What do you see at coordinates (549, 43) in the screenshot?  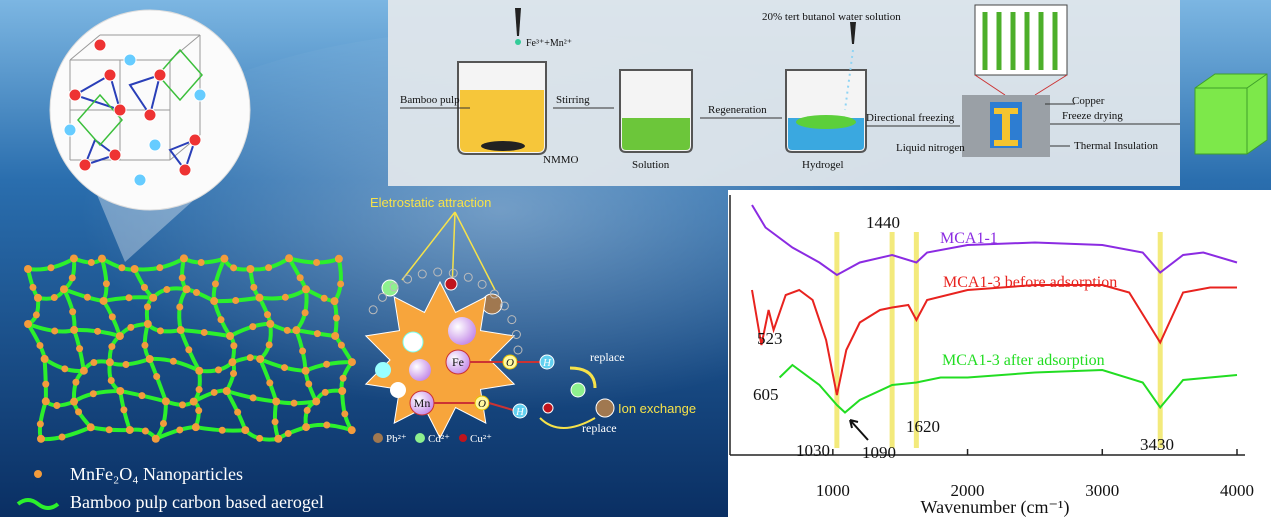 I see `reagent: Fe³⁺+Mn²⁺` at bounding box center [549, 43].